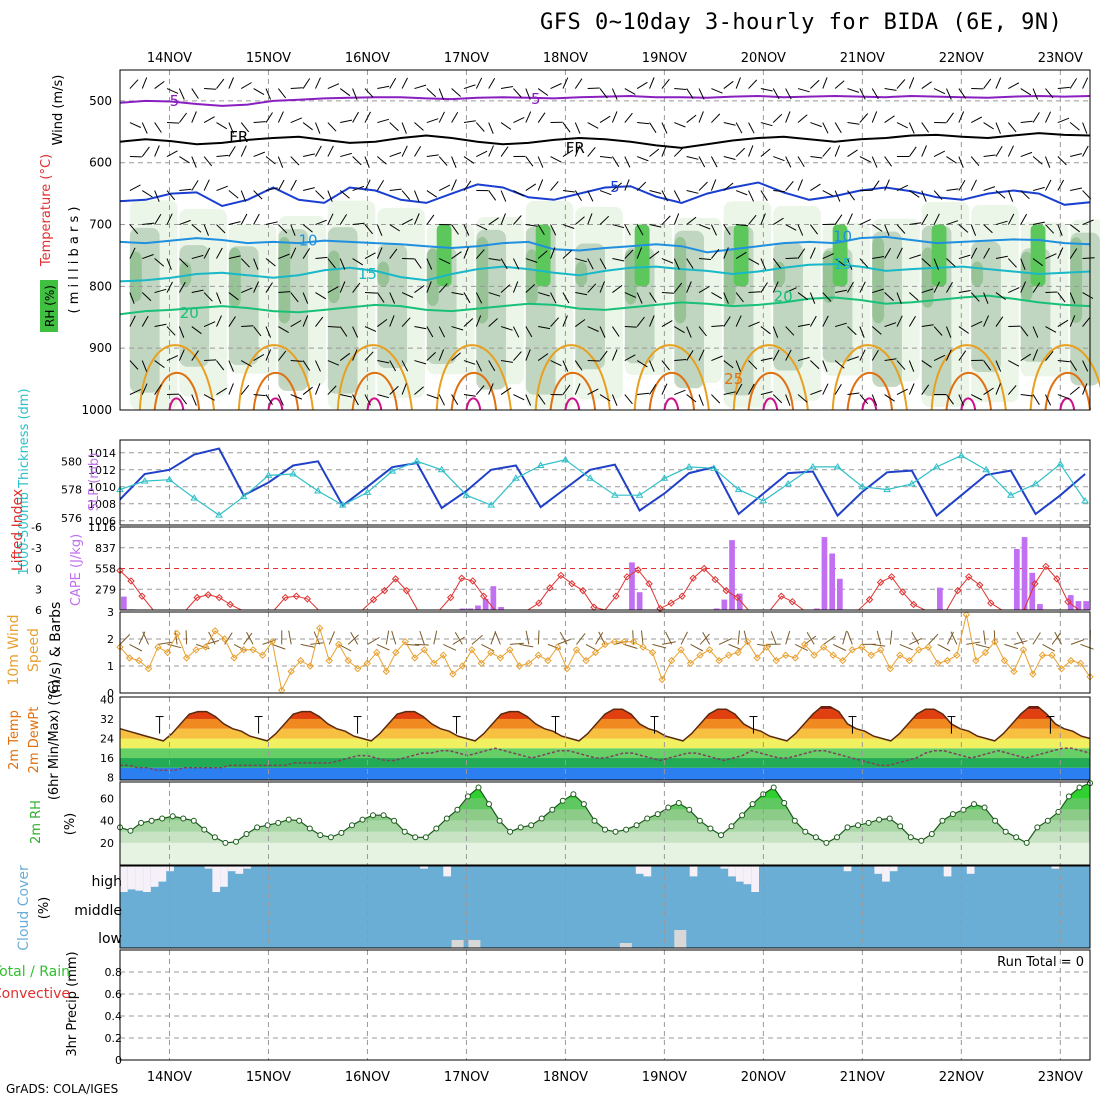 The width and height of the screenshot is (1100, 1100). What do you see at coordinates (664, 1077) in the screenshot?
I see `date-label-bottom: 19NOV` at bounding box center [664, 1077].